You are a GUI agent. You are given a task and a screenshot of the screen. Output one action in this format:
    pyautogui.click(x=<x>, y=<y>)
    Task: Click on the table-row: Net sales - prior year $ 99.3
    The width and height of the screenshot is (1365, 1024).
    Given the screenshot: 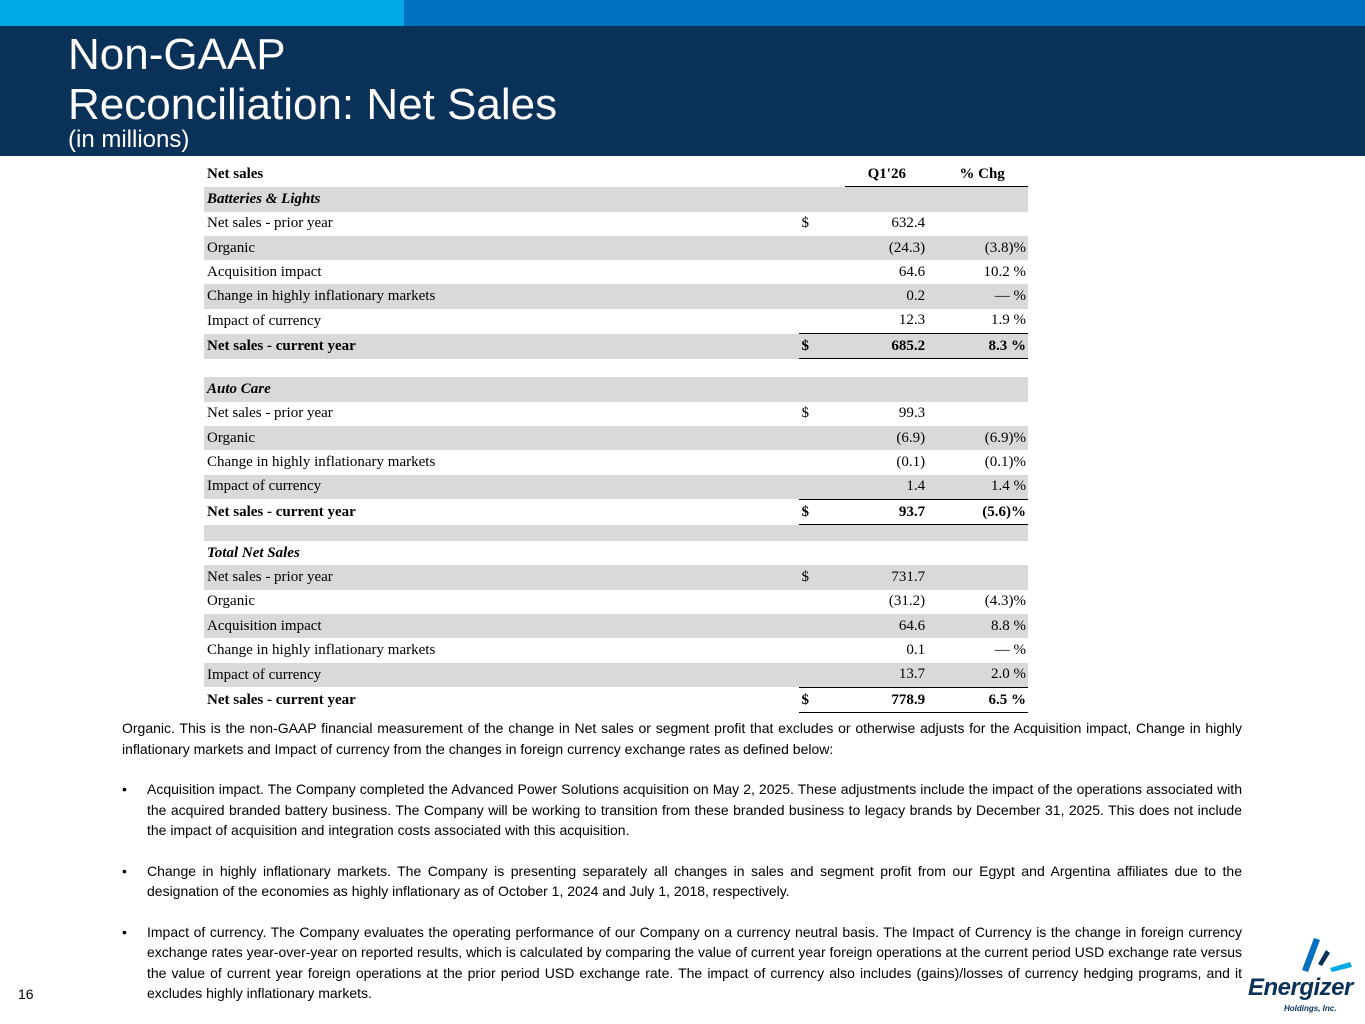 What is the action you would take?
    pyautogui.click(x=616, y=414)
    